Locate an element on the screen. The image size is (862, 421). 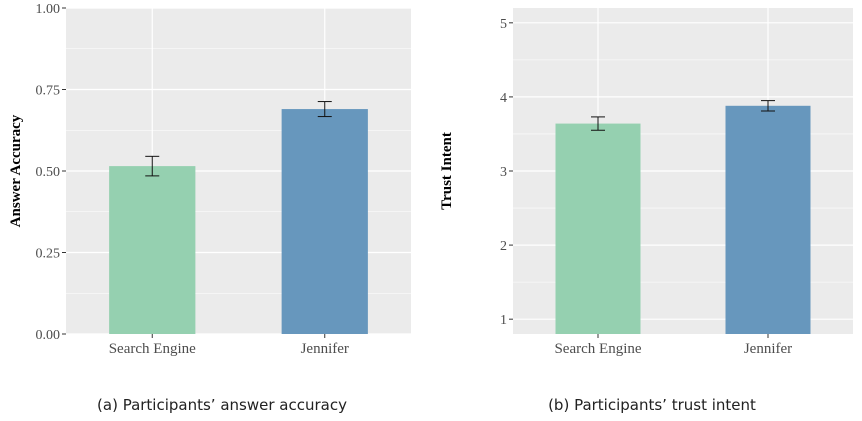
y-tick-label: 2 is located at coordinates (503, 246).